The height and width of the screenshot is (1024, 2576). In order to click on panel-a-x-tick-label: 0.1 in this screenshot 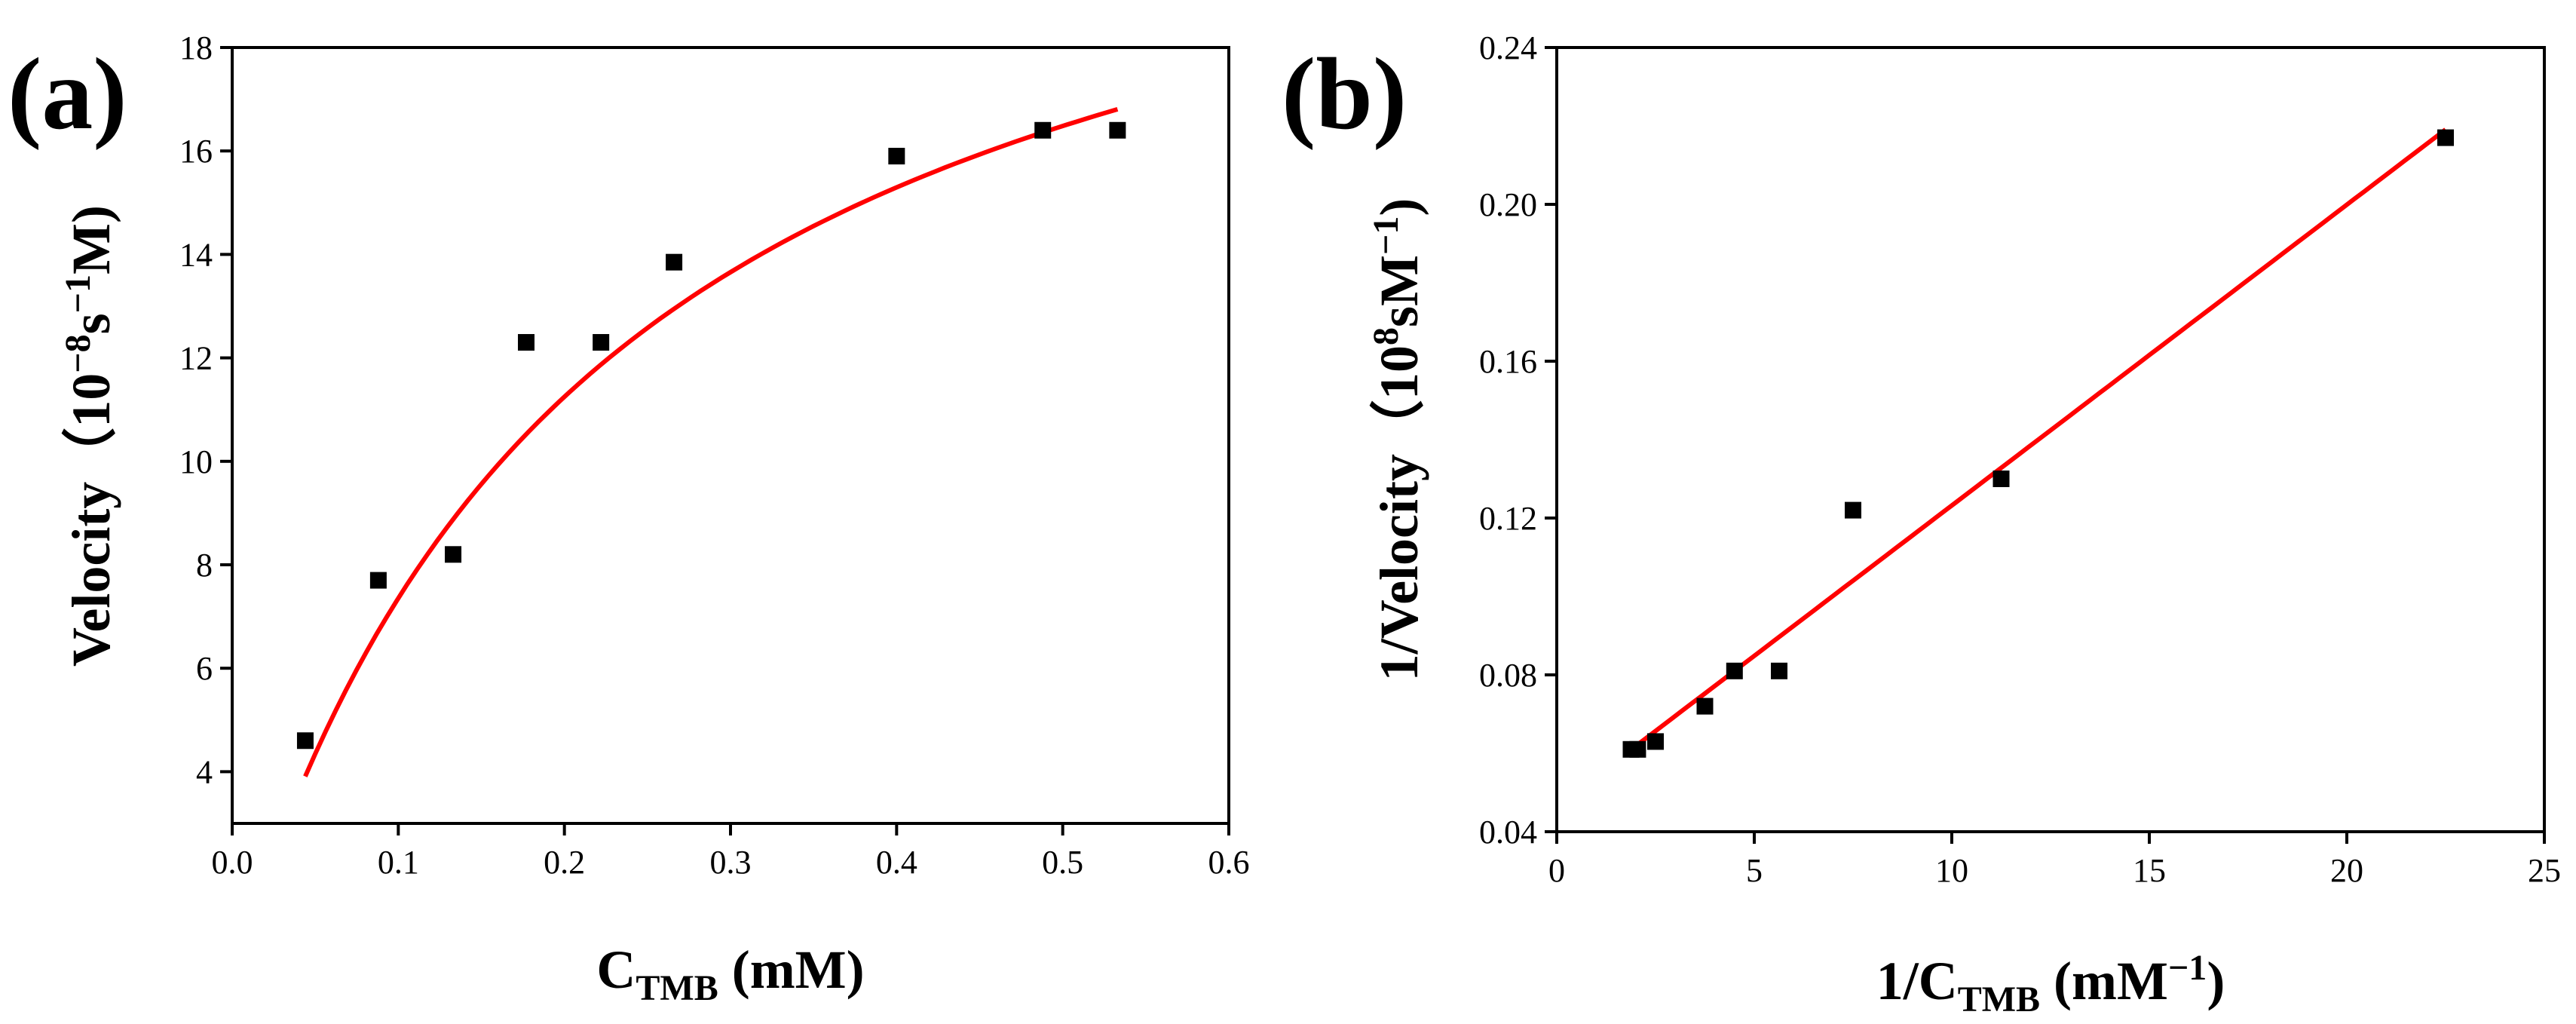, I will do `click(398, 862)`.